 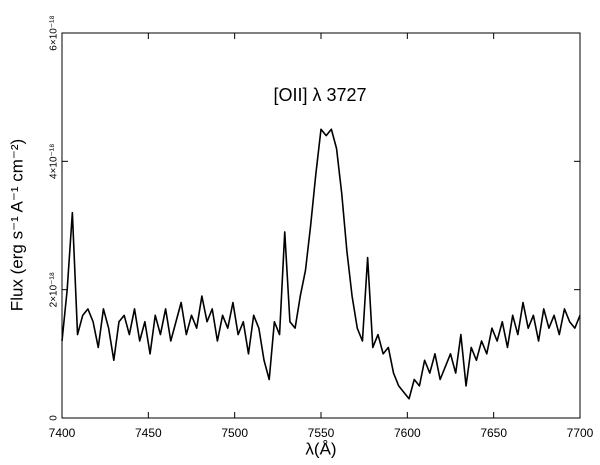 I want to click on y-tick-label: 4×10⁻¹⁸, so click(x=54, y=161).